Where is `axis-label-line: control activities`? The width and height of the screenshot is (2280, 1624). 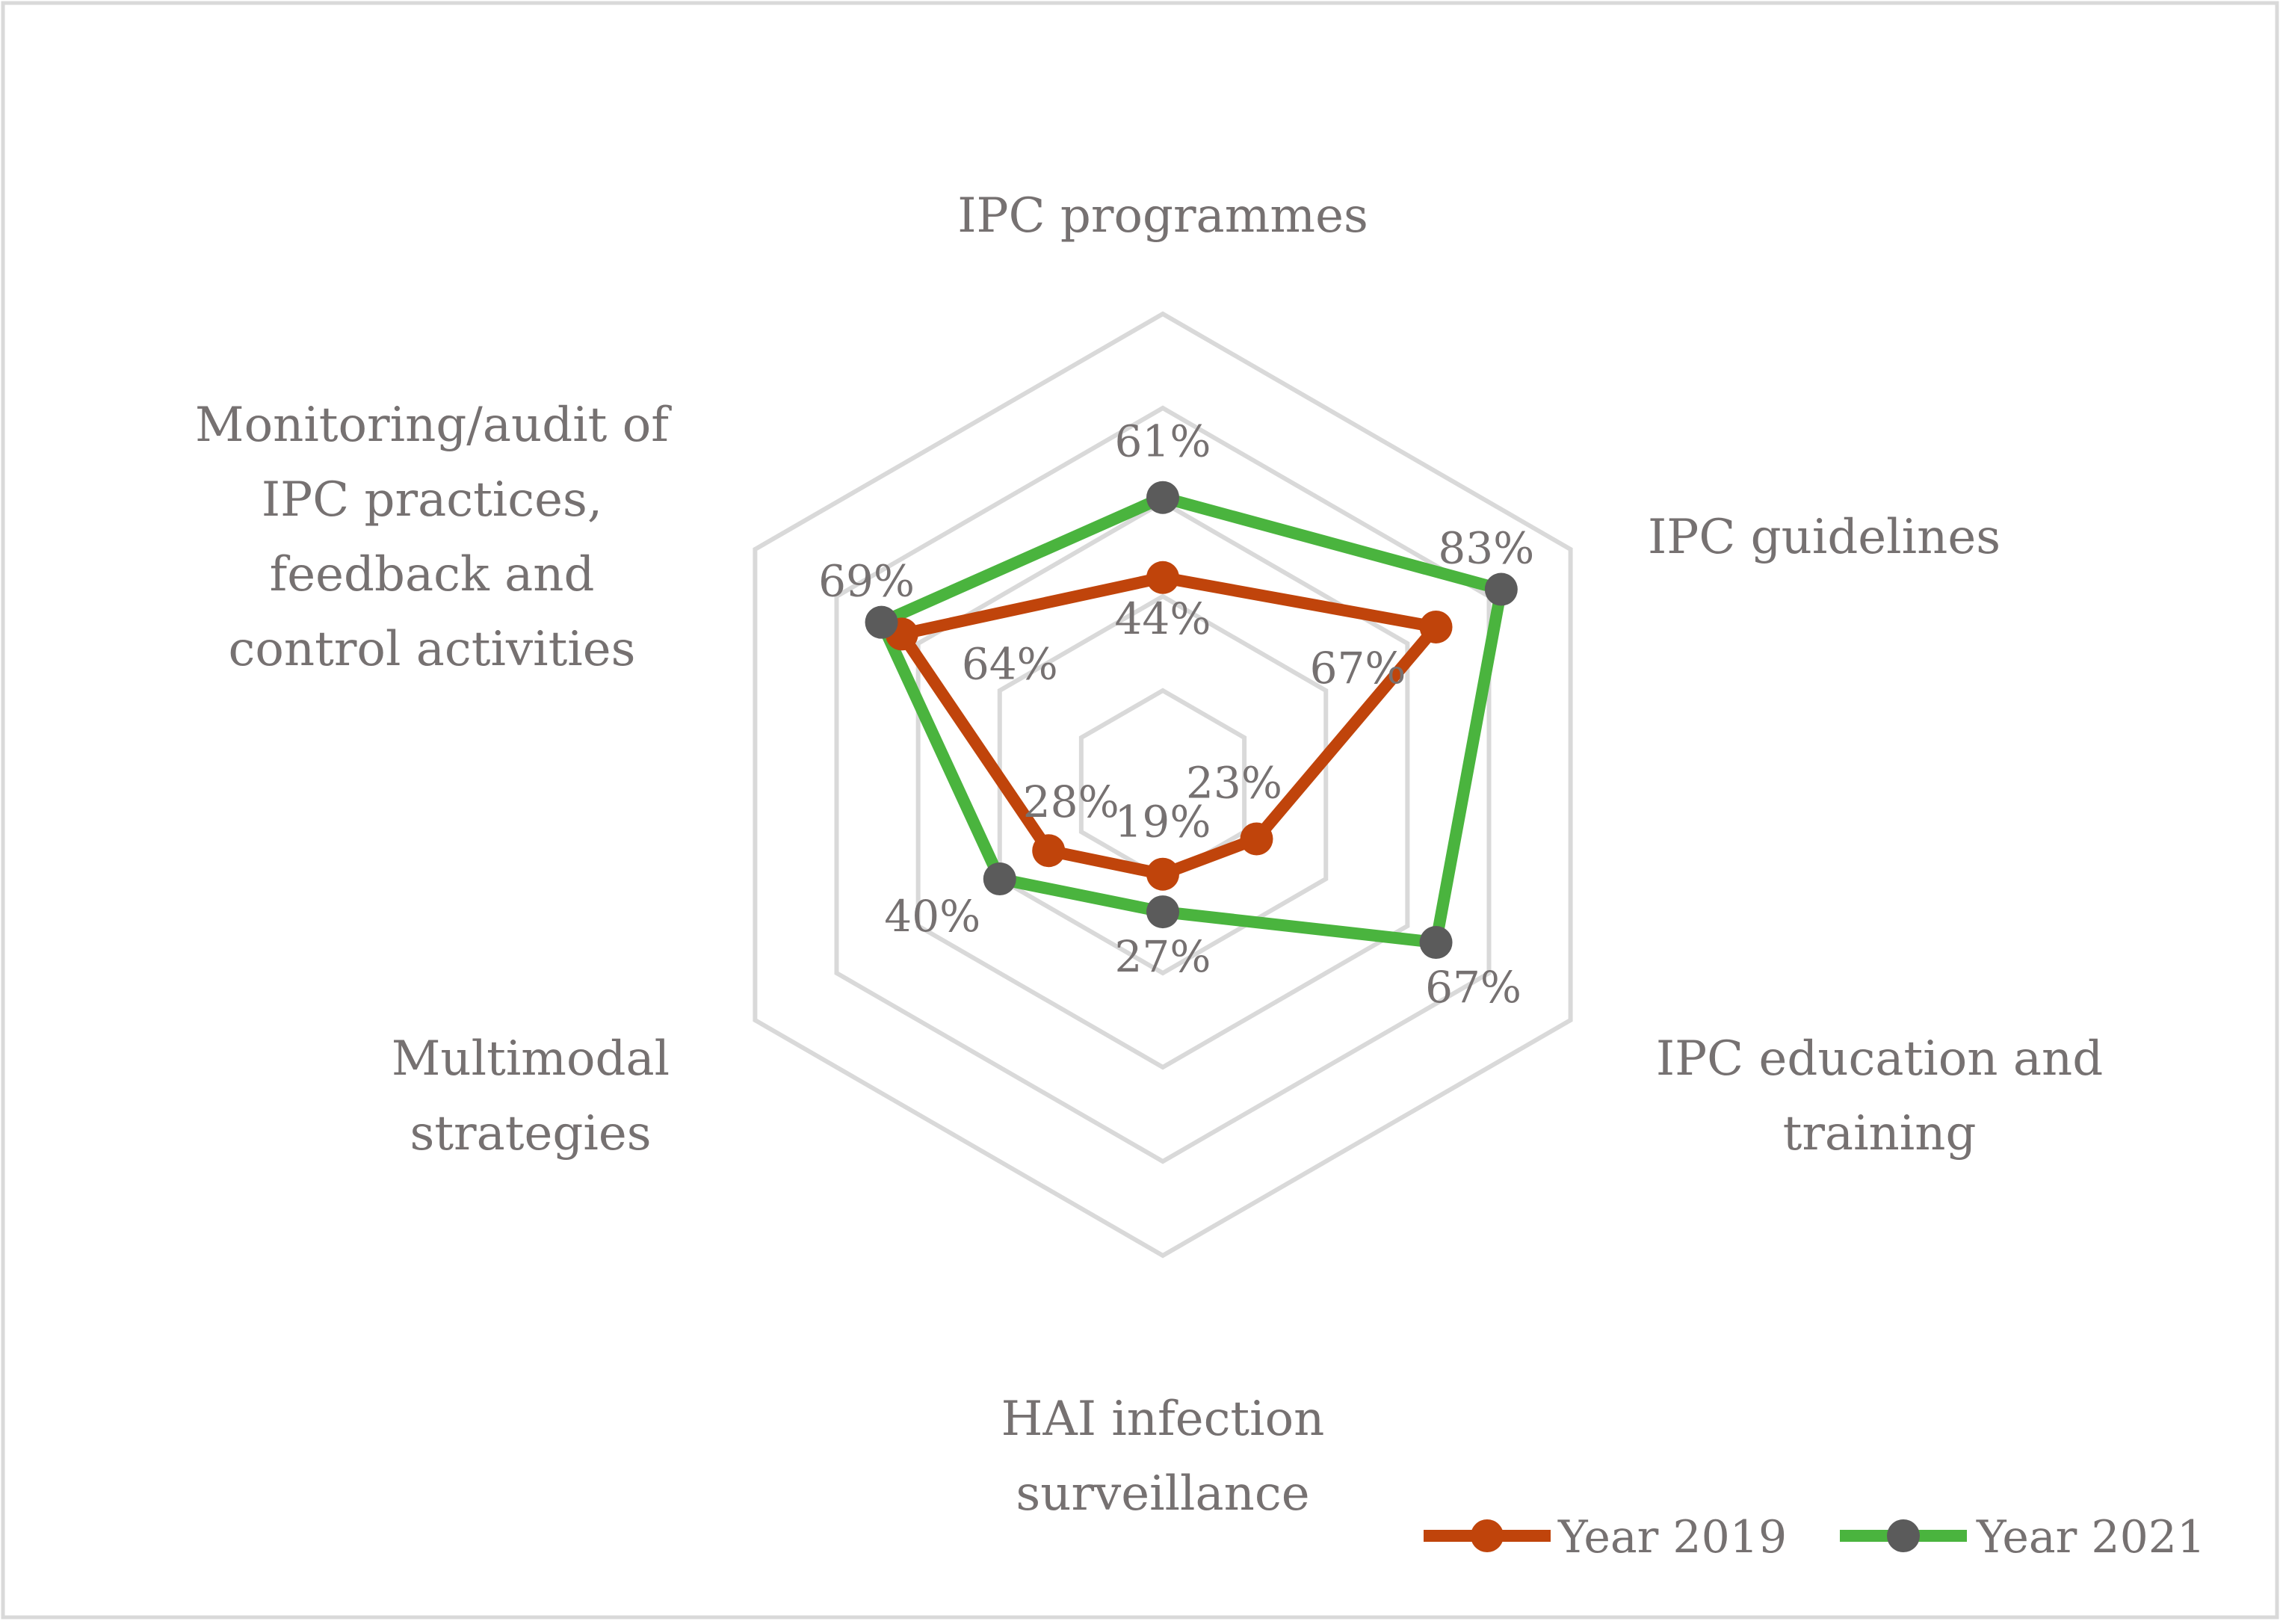 axis-label-line: control activities is located at coordinates (432, 649).